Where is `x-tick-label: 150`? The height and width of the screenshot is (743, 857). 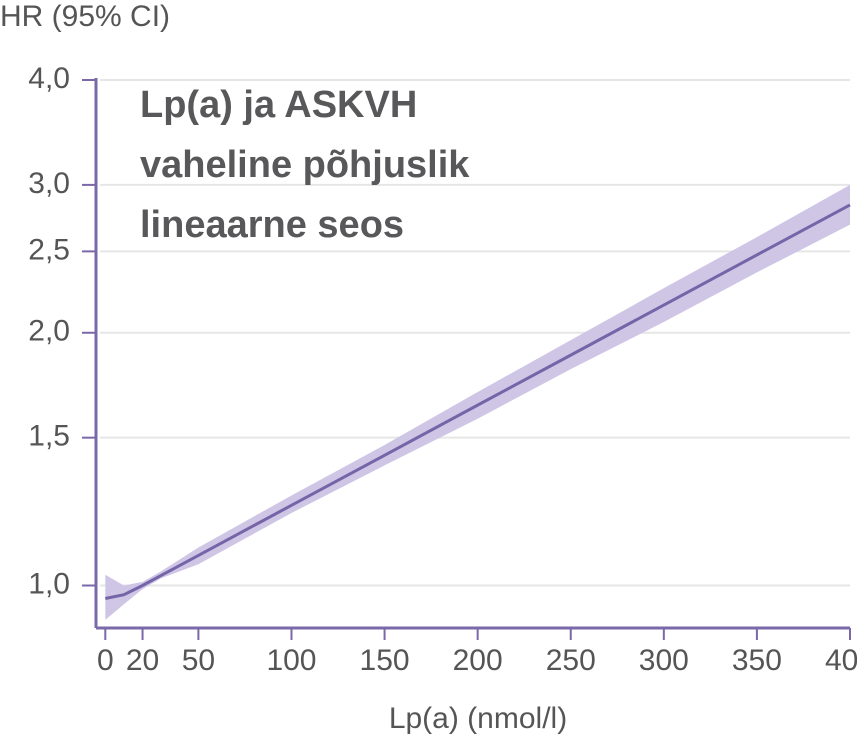
x-tick-label: 150 is located at coordinates (385, 660).